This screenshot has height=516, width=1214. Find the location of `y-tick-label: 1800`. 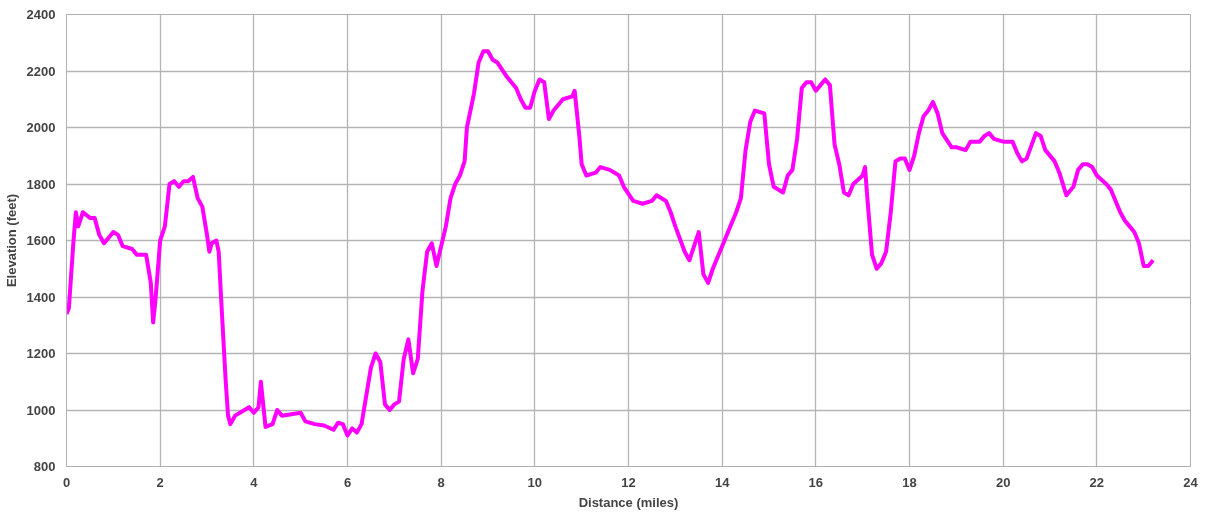

y-tick-label: 1800 is located at coordinates (41, 184).